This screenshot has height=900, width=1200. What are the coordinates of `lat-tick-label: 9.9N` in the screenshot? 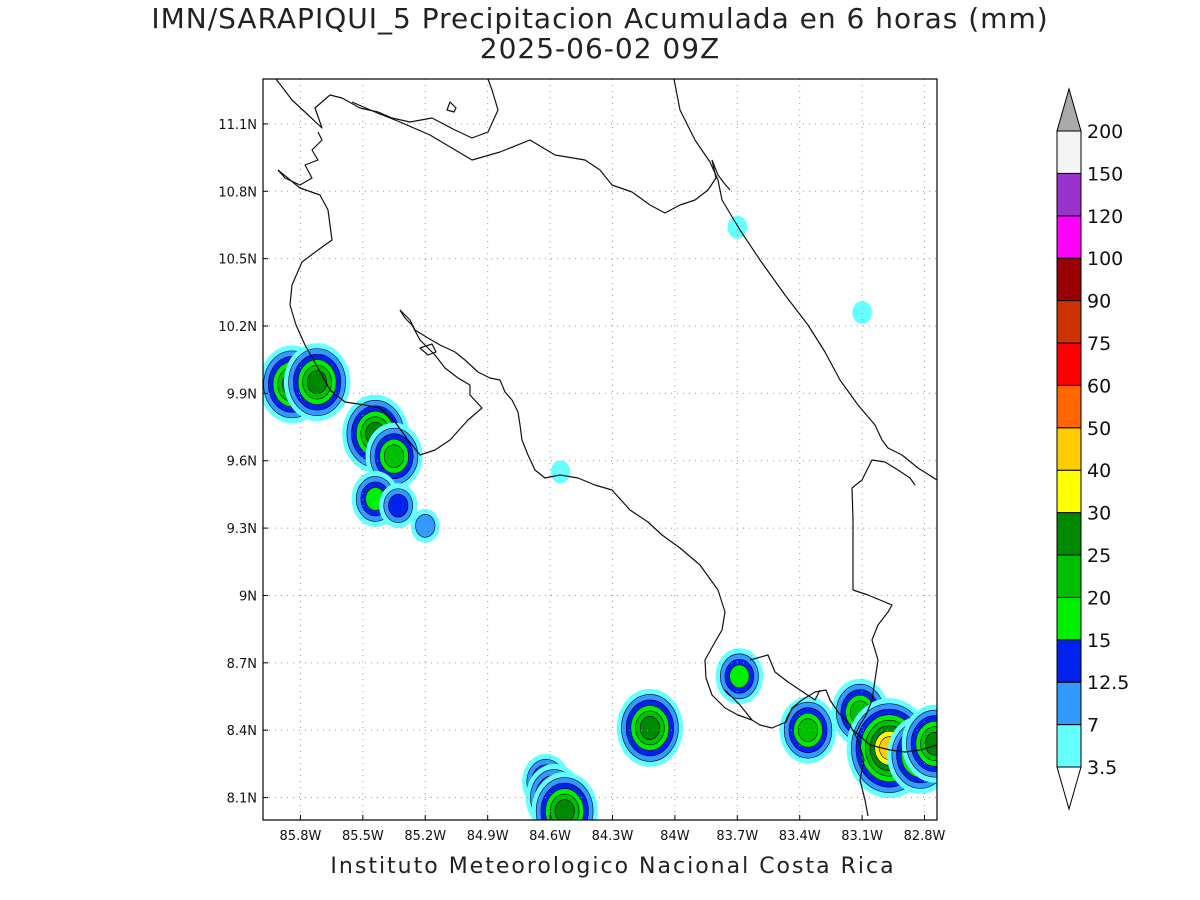 It's located at (242, 394).